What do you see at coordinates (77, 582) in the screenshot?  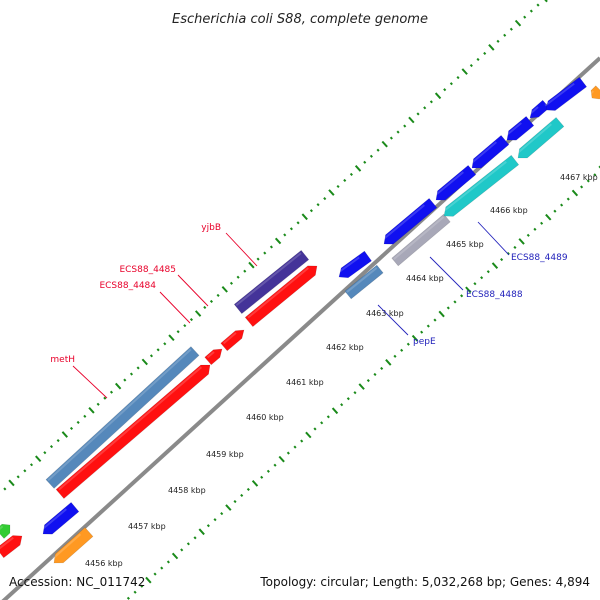 I see `accession-text: Accession: NC_011742` at bounding box center [77, 582].